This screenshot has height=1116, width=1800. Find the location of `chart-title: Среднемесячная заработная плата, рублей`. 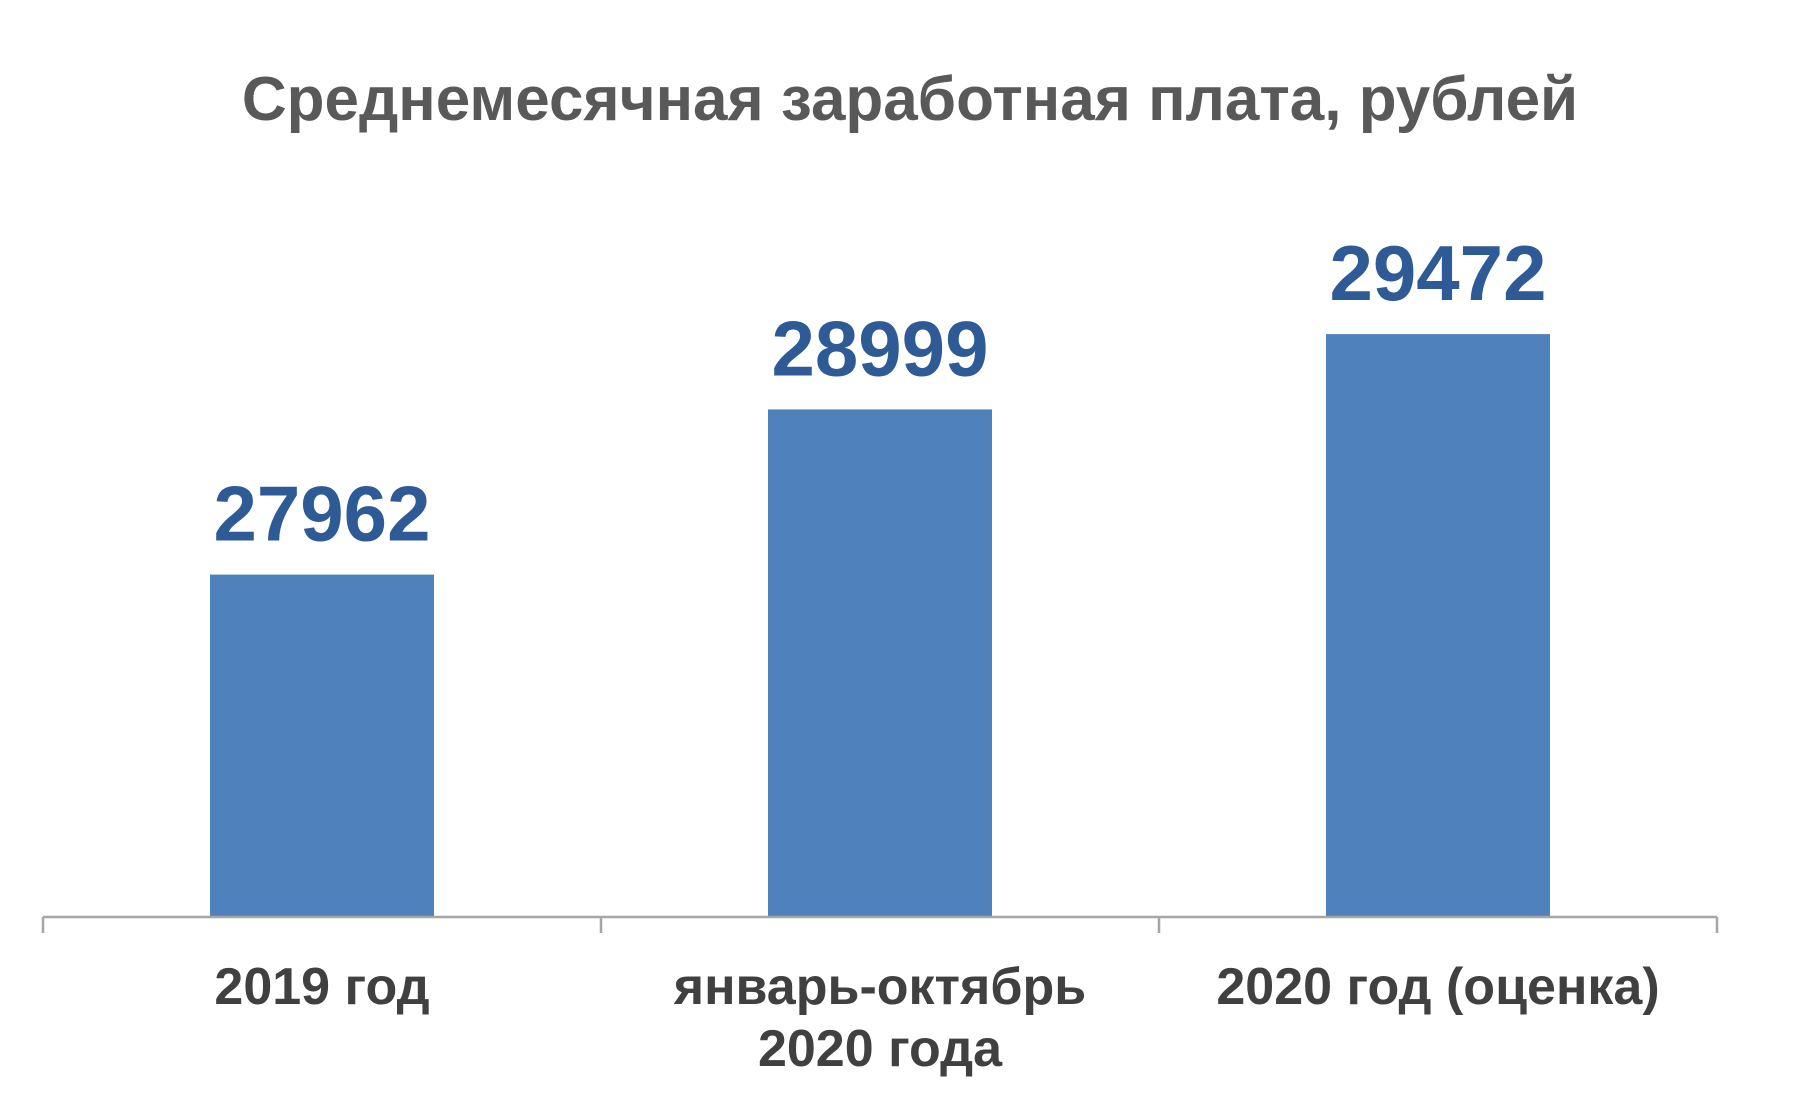

chart-title: Среднемесячная заработная плата, рублей is located at coordinates (910, 99).